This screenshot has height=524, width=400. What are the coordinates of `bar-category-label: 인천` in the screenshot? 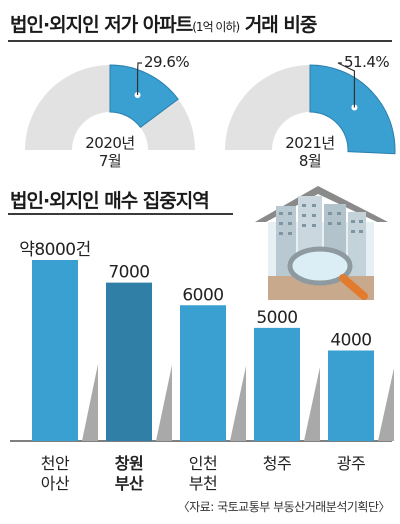 It's located at (203, 463).